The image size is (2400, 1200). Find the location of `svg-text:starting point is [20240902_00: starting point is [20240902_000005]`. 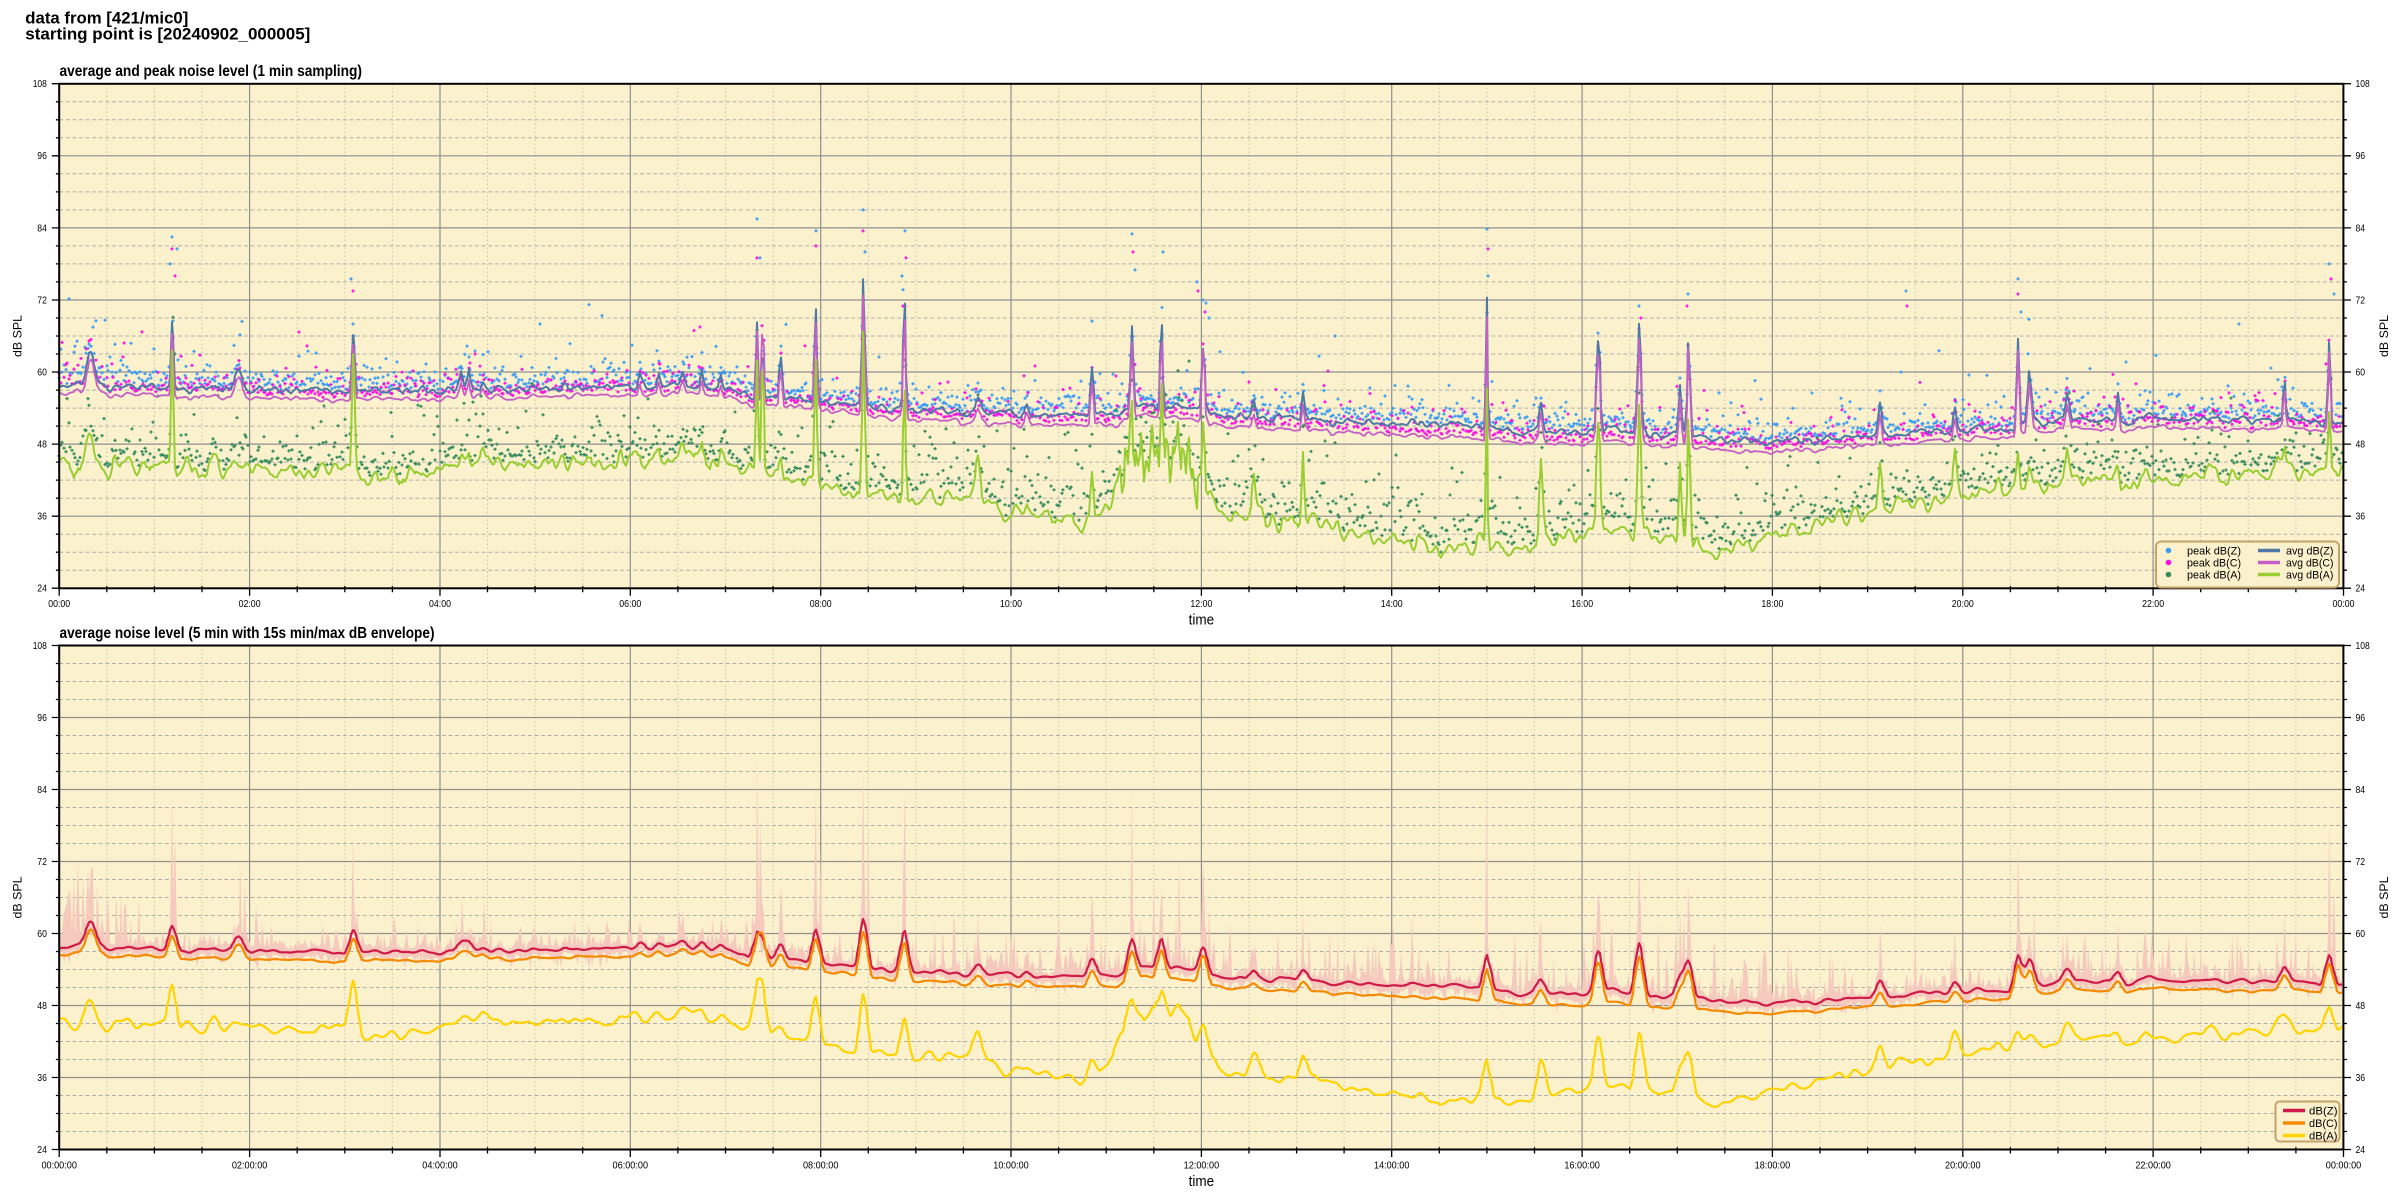

svg-text:starting point is [20240902_00: starting point is [20240902_000005] is located at coordinates (167, 34).